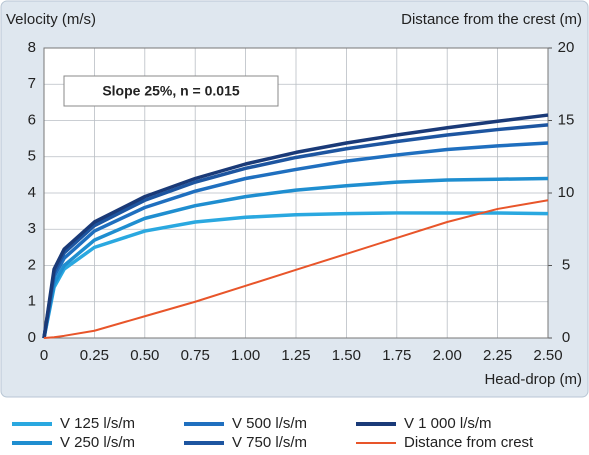  I want to click on y2-axis-label: Distance from the crest (m), so click(491, 19).